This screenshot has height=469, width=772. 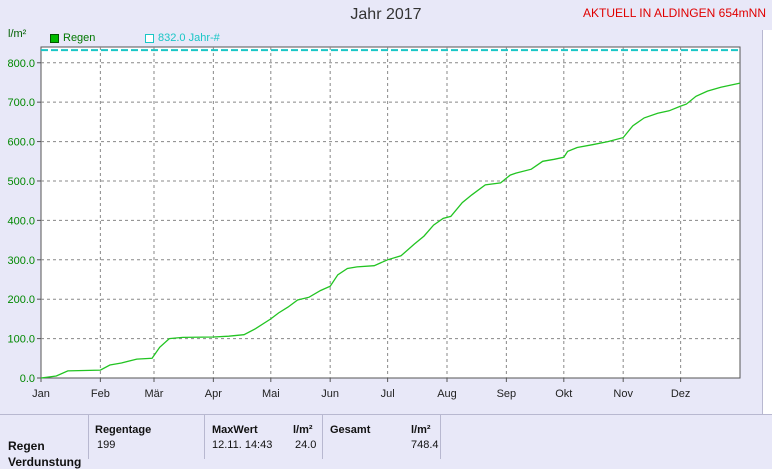 What do you see at coordinates (303, 430) in the screenshot?
I see `max-unit: l/m²` at bounding box center [303, 430].